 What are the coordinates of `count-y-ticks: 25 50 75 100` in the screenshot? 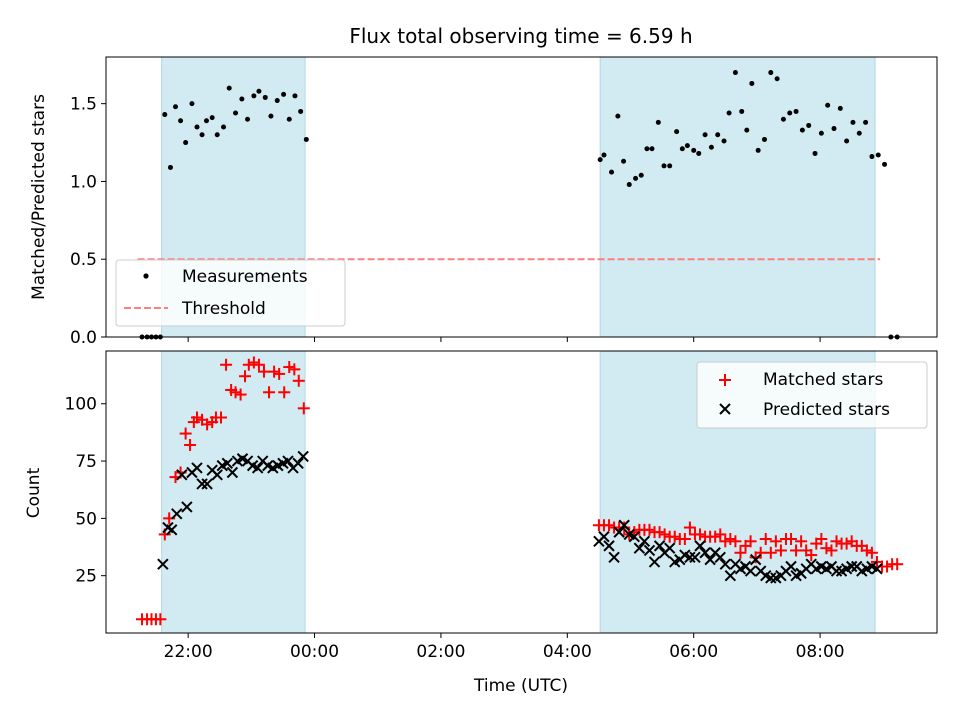 It's located at (85, 491).